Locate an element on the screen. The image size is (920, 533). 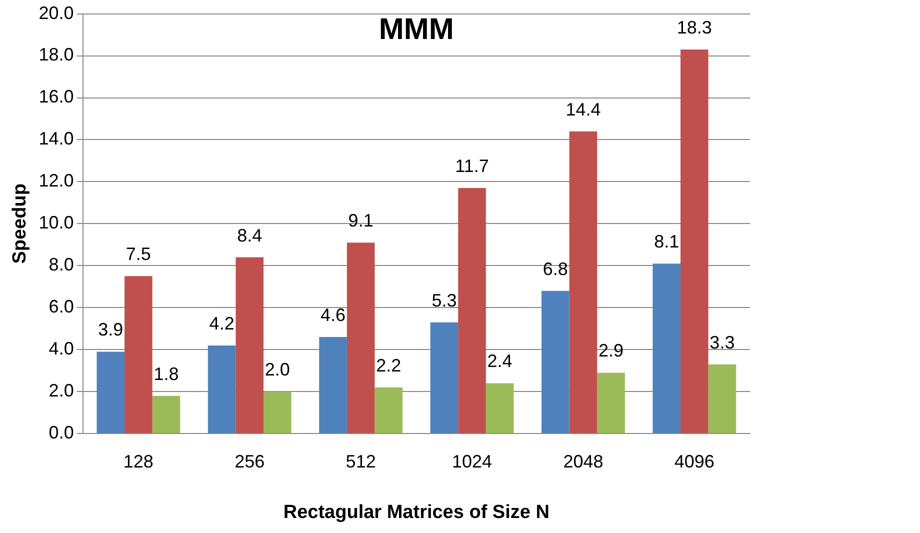
y-axis-title: Speedup is located at coordinates (20, 224).